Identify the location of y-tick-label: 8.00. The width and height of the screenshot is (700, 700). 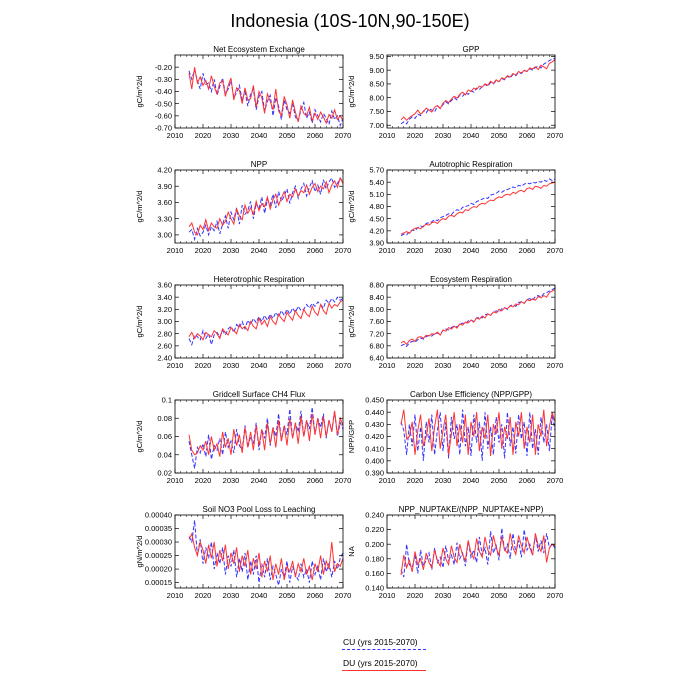
(376, 97).